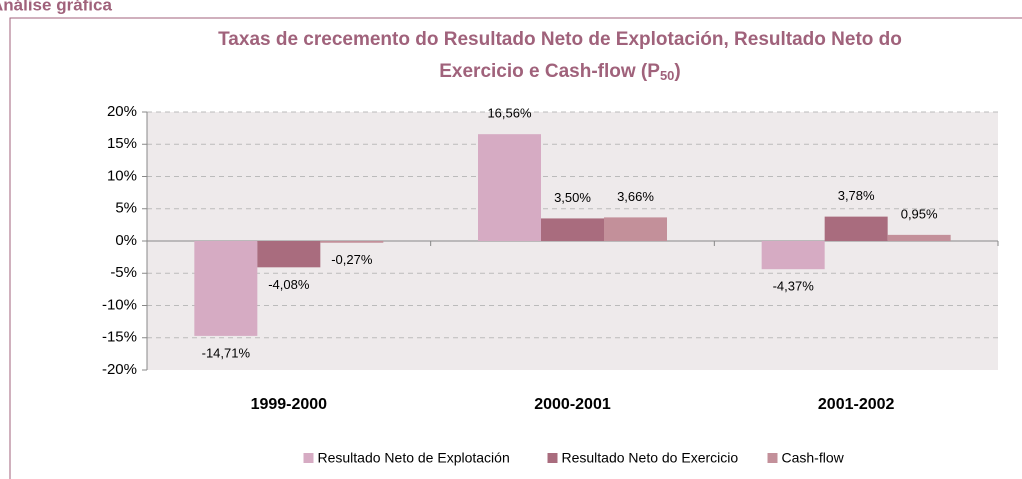  What do you see at coordinates (813, 458) in the screenshot?
I see `legend-label: Cash-flow` at bounding box center [813, 458].